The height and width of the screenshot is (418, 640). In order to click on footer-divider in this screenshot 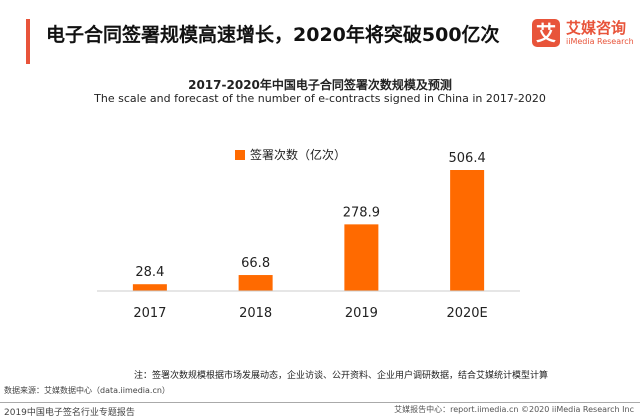, I will do `click(320, 402)`.